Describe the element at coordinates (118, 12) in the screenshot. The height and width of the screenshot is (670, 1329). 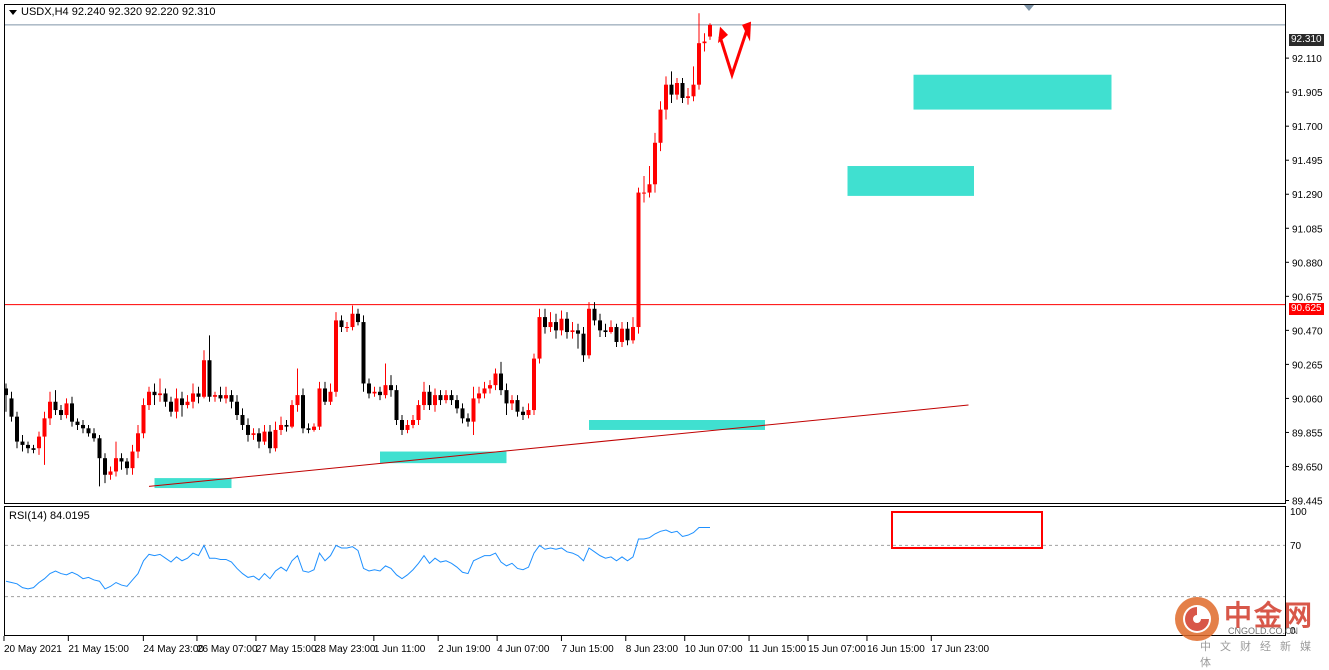
I see `symbol-text: USDX,H4 92.240 92.320 92.220 92.310` at that location.